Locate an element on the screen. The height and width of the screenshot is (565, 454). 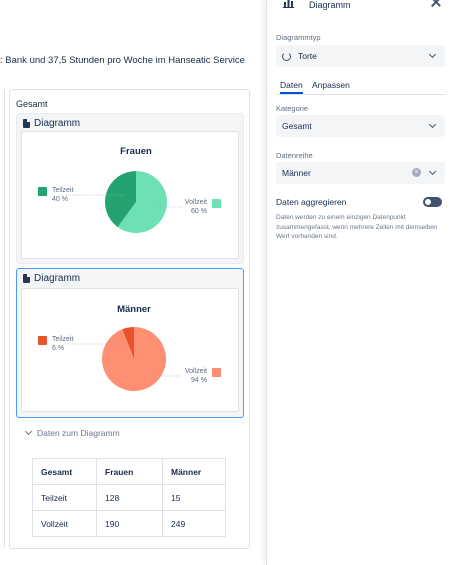
slice-percent: 94 % is located at coordinates (199, 380).